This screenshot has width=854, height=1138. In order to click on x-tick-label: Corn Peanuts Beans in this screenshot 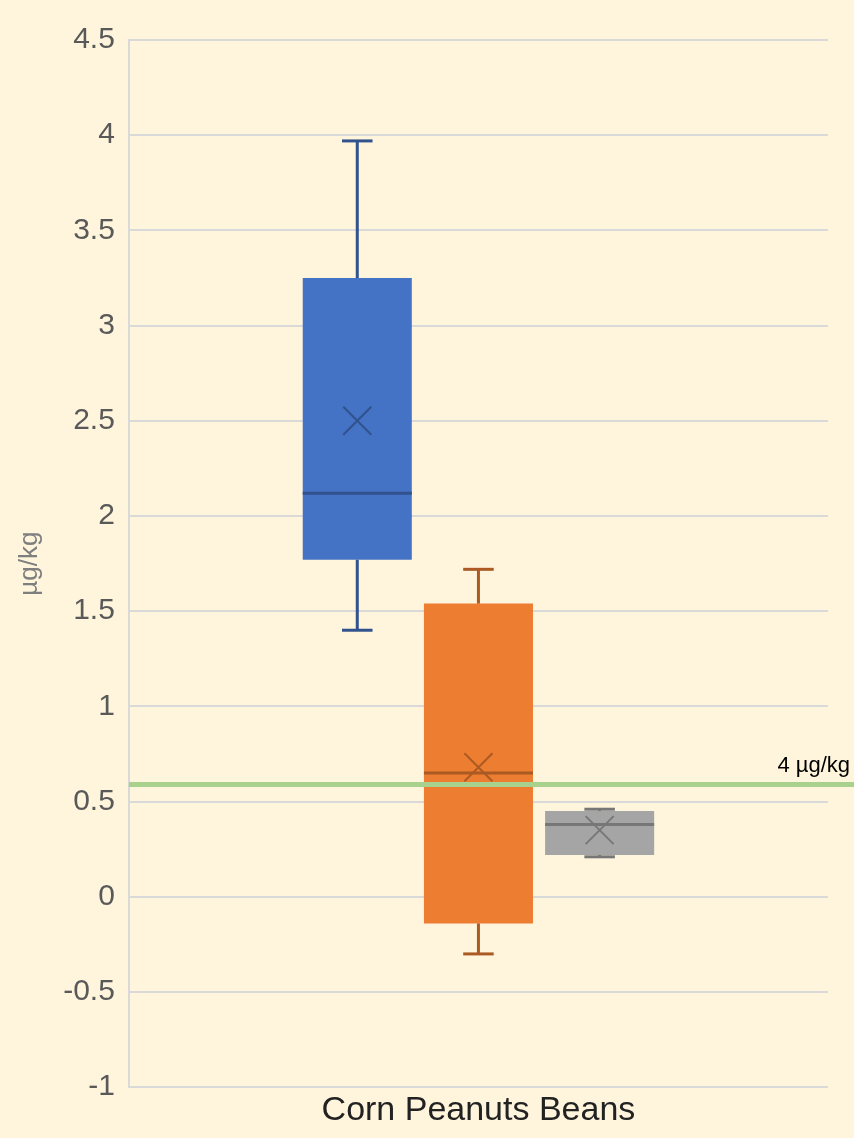, I will do `click(478, 1107)`.